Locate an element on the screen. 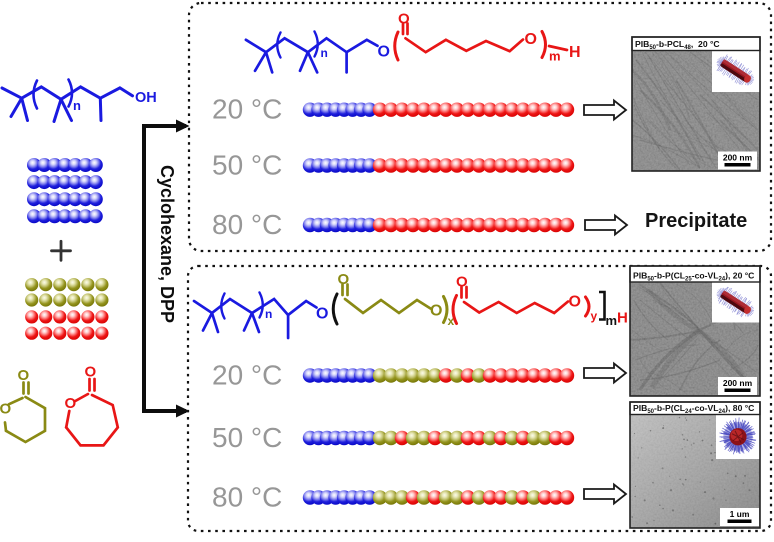  svg-text: y is located at coordinates (594, 316).